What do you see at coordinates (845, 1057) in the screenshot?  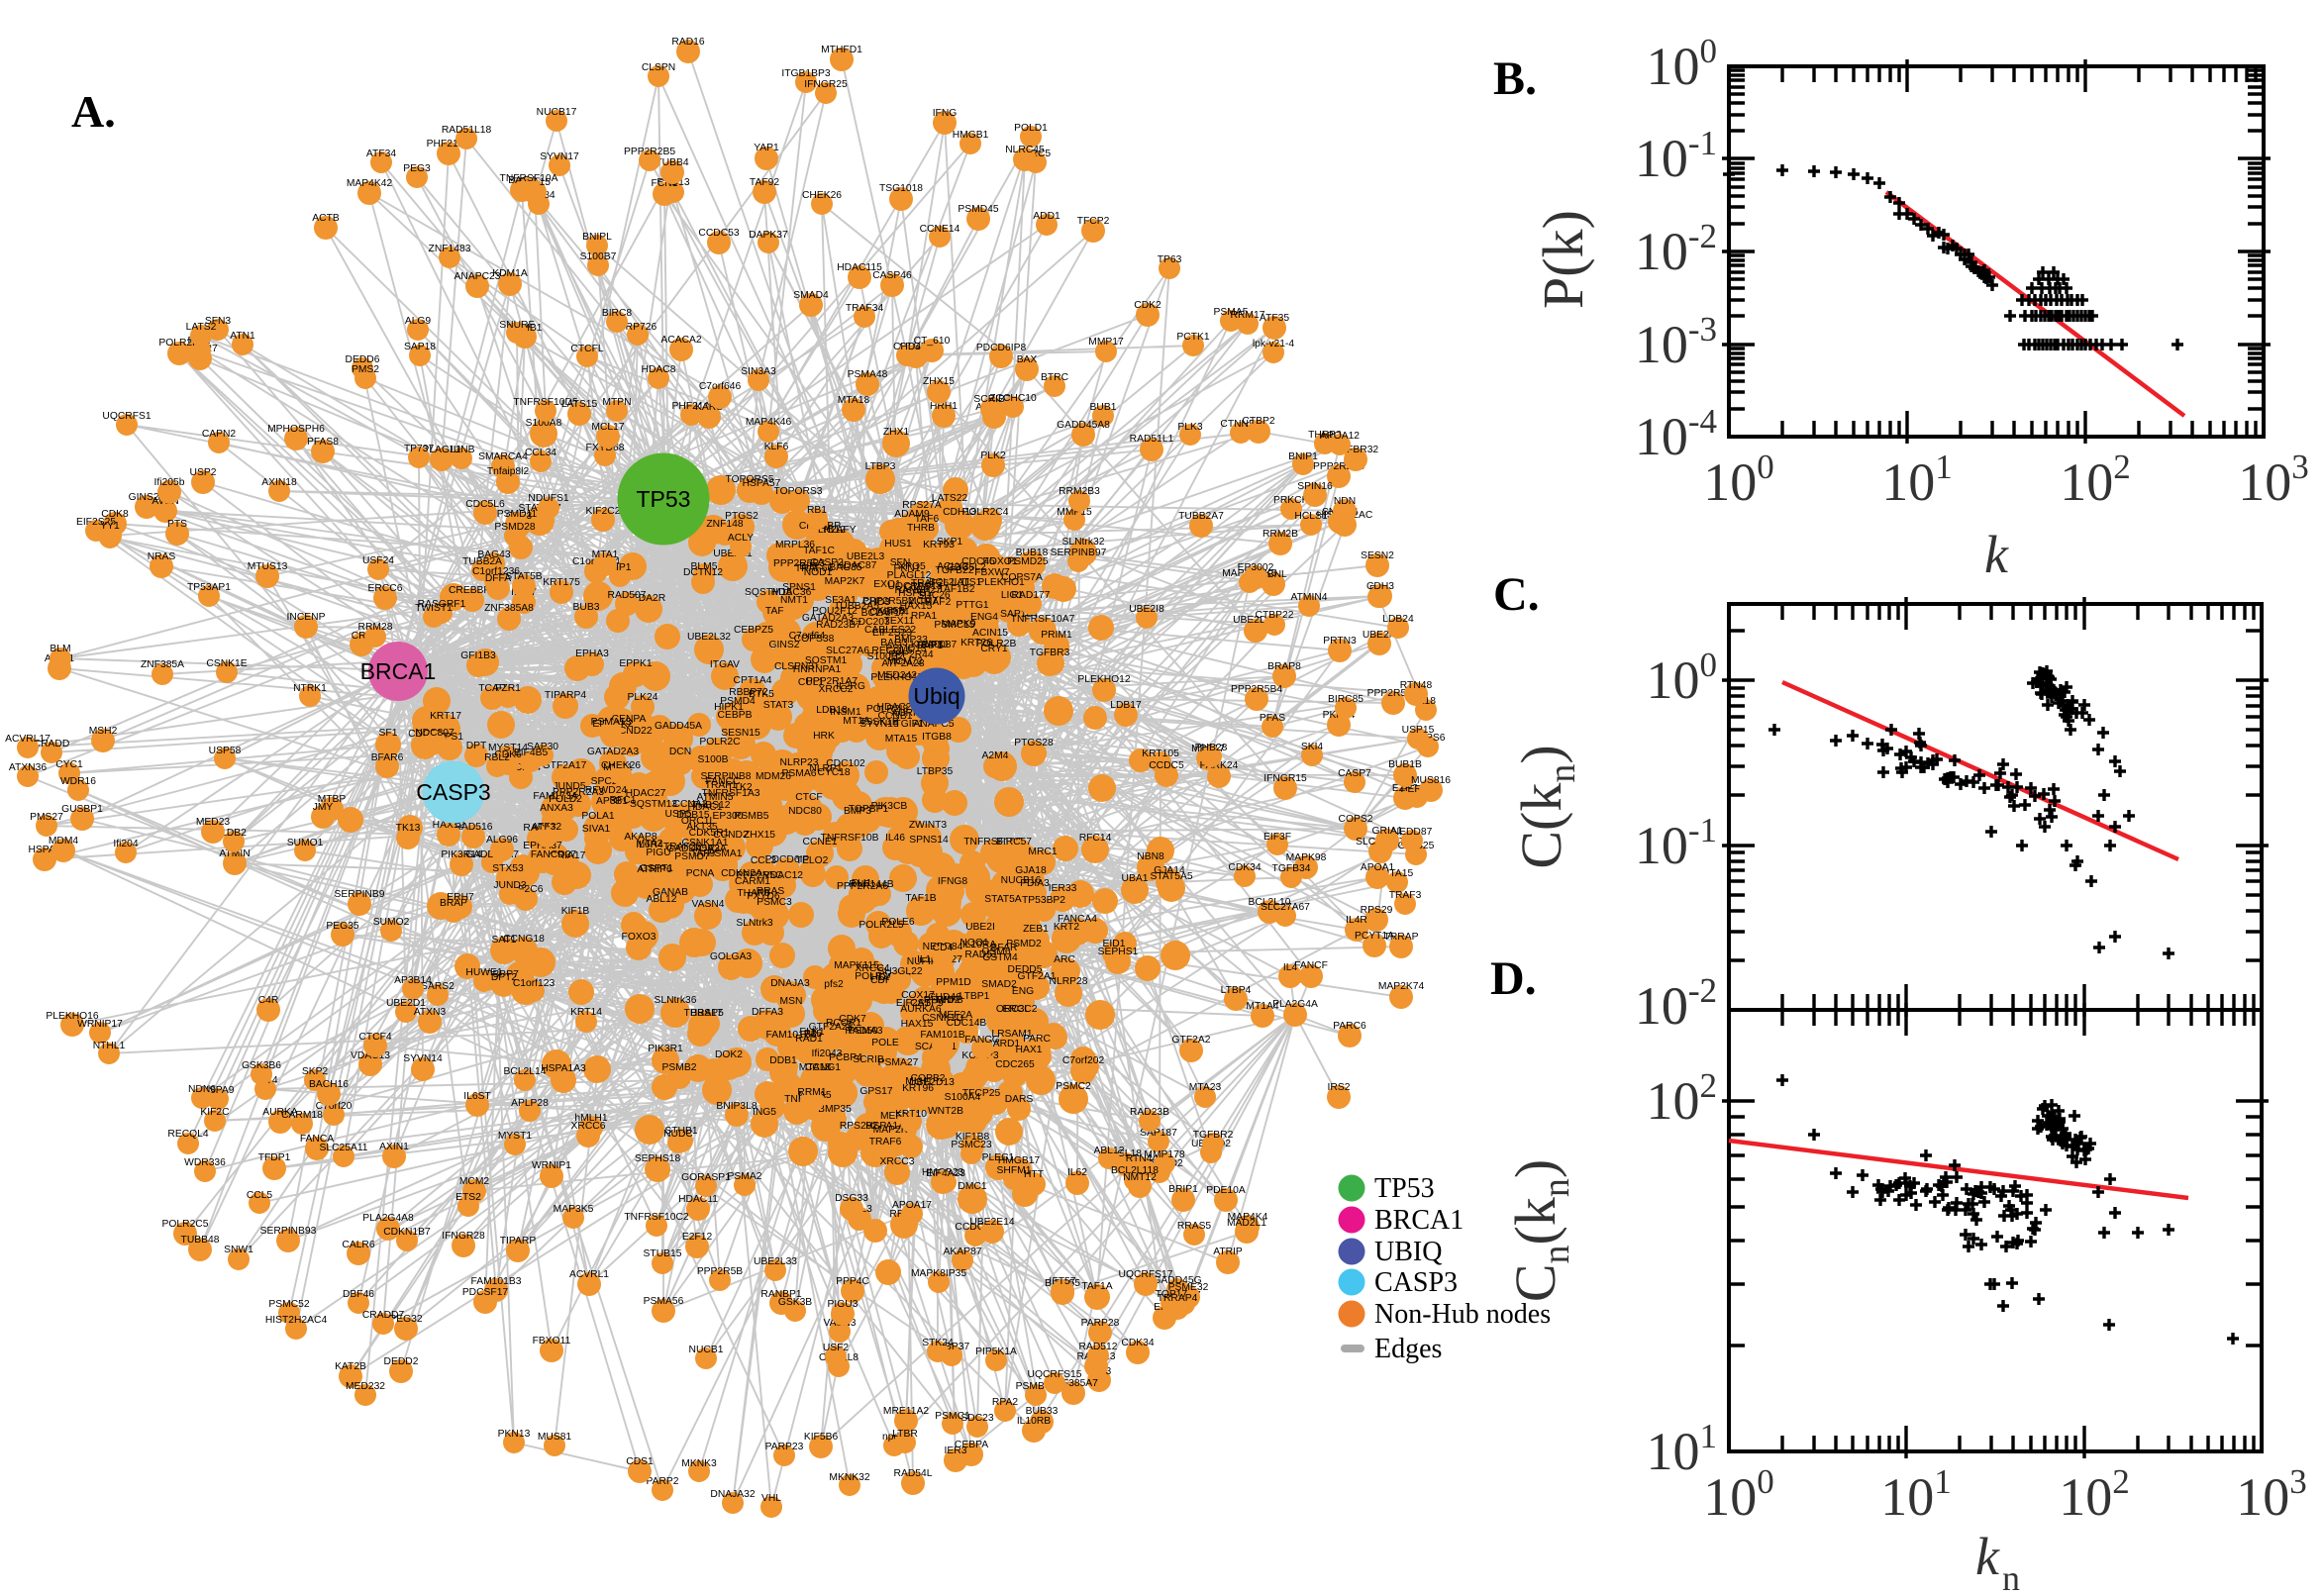 I see `svg-text: PCBP4` at bounding box center [845, 1057].